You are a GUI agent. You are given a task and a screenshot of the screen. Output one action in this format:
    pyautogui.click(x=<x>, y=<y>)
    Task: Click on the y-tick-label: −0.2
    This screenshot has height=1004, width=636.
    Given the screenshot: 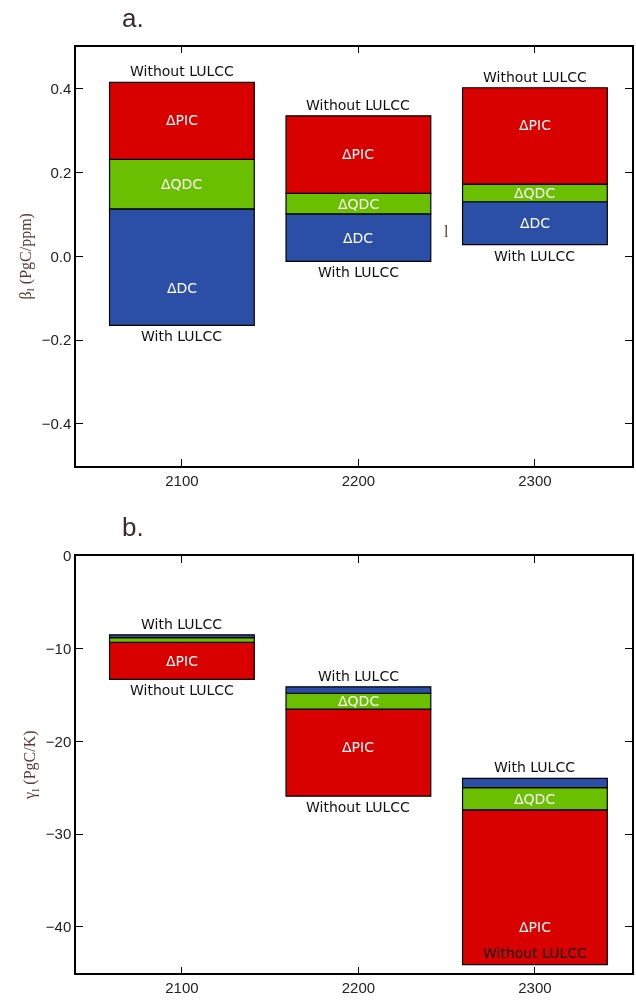 What is the action you would take?
    pyautogui.click(x=56, y=340)
    